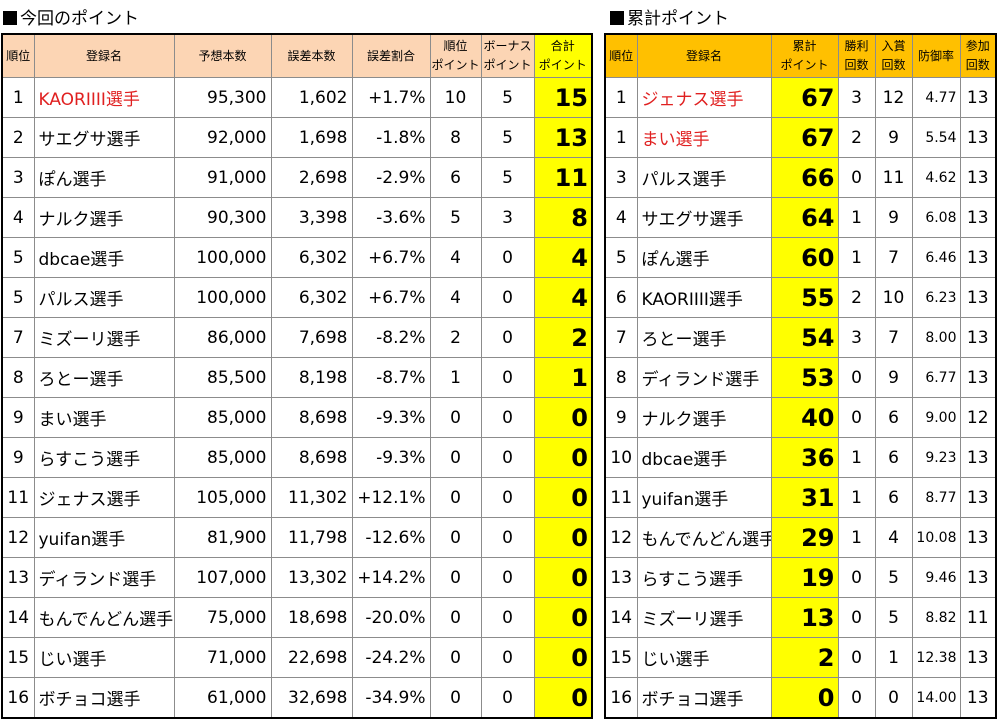  Describe the element at coordinates (222, 337) in the screenshot. I see `prediction-cell: 86,000` at that location.